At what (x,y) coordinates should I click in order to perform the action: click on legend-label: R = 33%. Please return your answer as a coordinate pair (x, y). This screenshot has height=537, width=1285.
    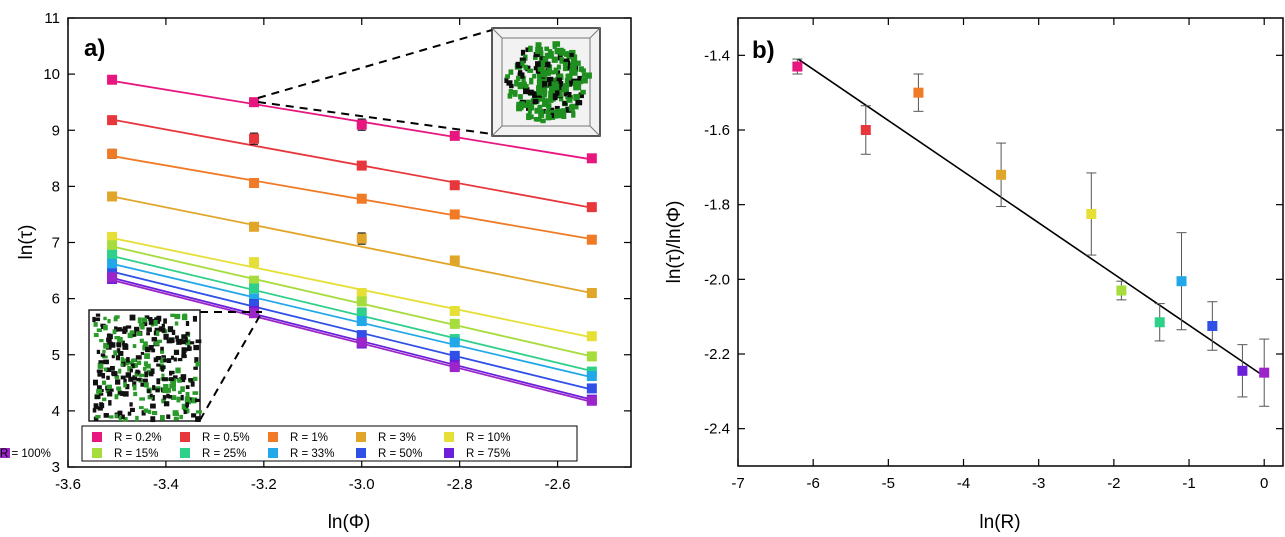
    Looking at the image, I should click on (312, 454).